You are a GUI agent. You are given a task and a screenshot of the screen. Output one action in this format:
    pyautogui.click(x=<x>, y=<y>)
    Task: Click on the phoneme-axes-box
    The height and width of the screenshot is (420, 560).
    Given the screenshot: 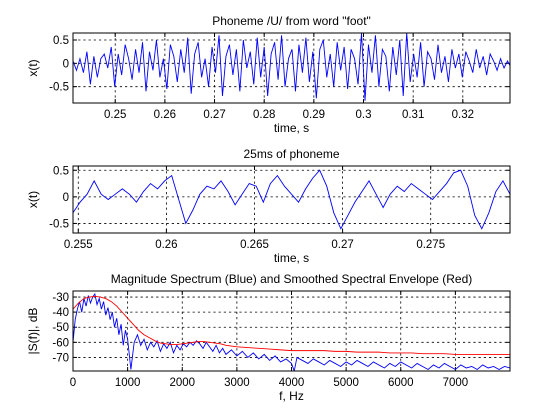 What is the action you would take?
    pyautogui.click(x=291, y=68)
    